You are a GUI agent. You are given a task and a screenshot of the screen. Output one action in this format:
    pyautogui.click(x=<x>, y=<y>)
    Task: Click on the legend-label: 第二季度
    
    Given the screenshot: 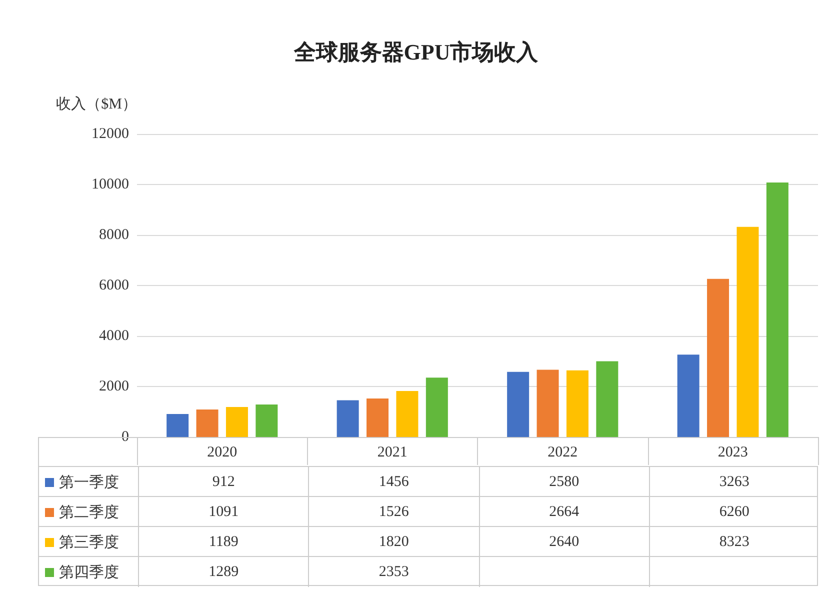 What is the action you would take?
    pyautogui.click(x=89, y=512)
    